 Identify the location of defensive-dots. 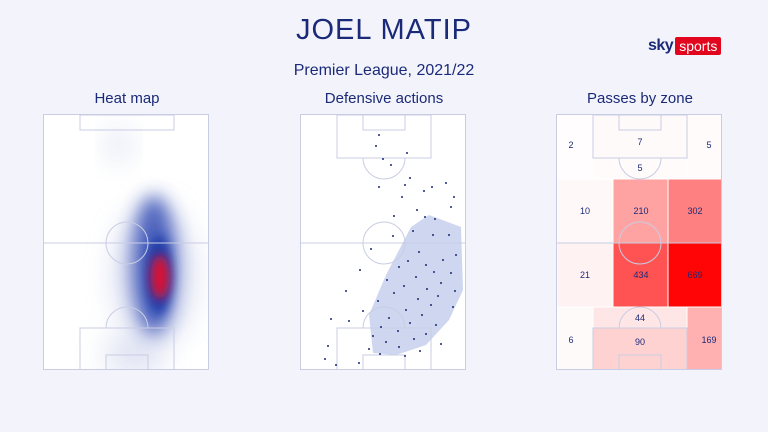
(390, 250).